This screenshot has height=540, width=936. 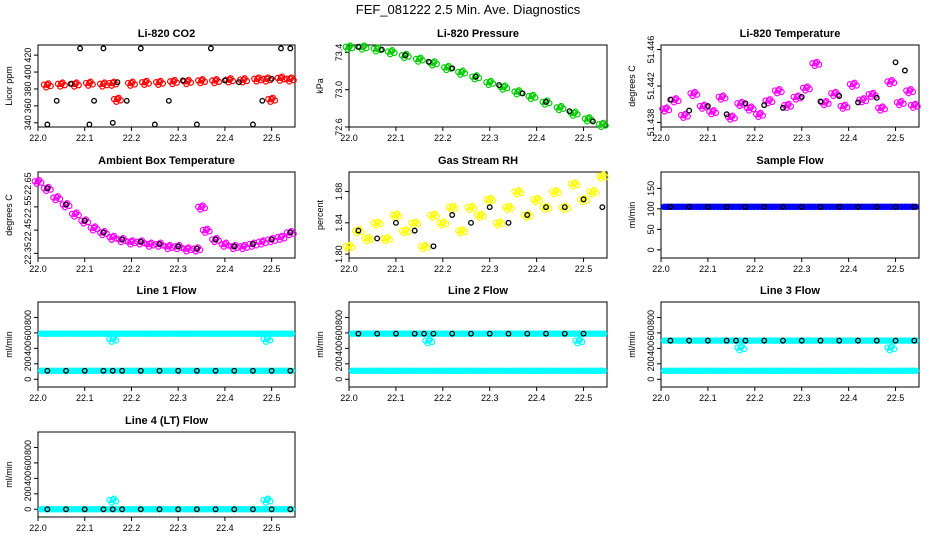 I want to click on y-tick-label: 51.446, so click(x=651, y=50).